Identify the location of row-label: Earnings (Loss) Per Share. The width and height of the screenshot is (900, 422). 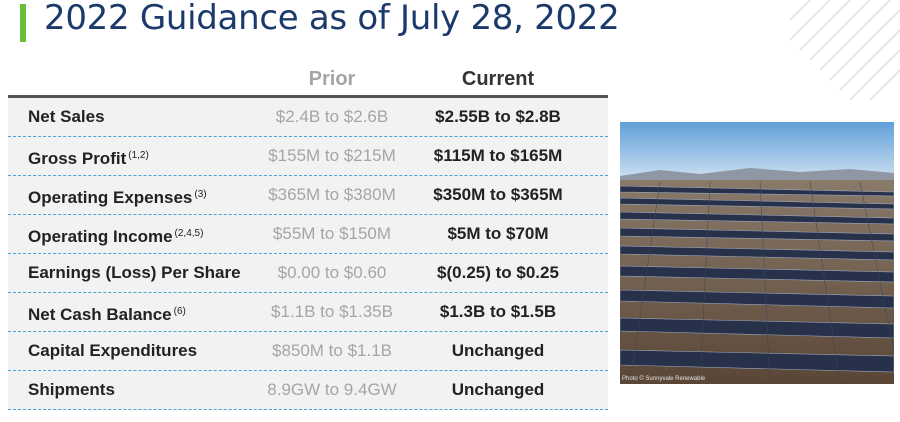
(134, 273).